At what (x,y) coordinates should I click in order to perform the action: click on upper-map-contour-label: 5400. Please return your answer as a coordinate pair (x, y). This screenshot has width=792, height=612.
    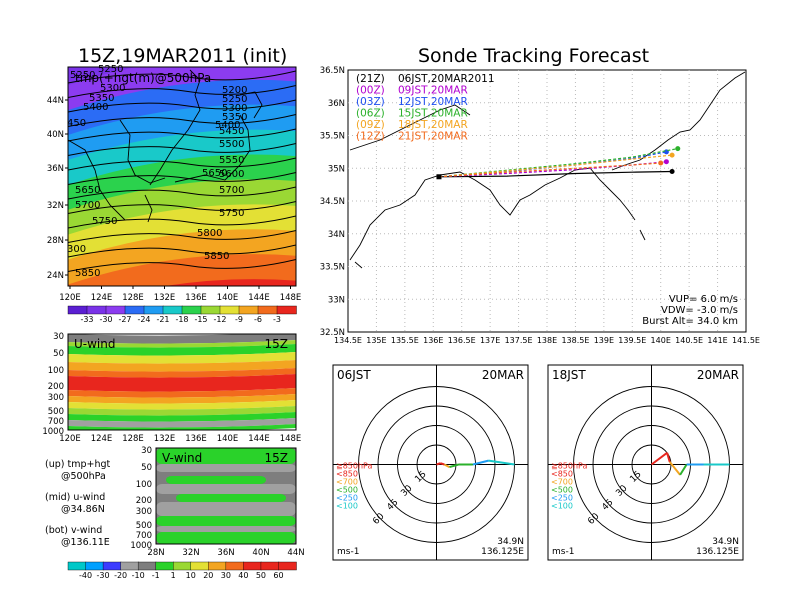
    Looking at the image, I should click on (227, 125).